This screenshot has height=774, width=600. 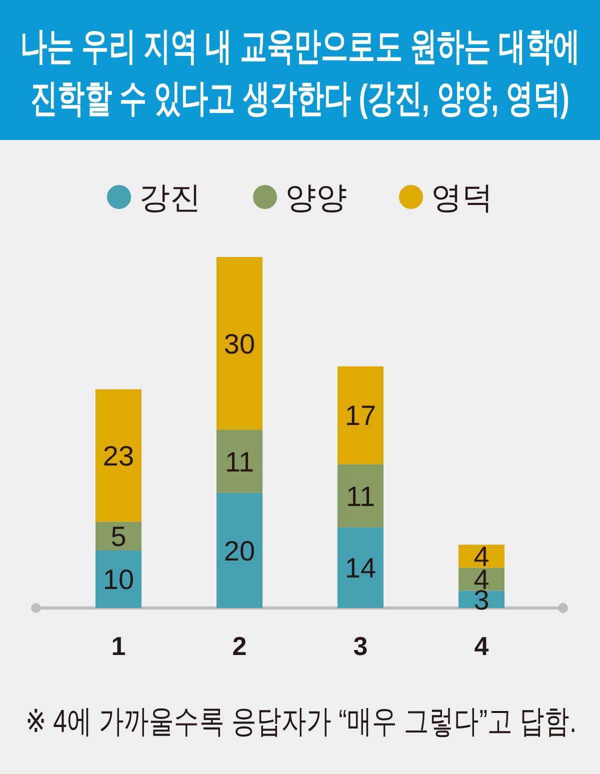 What do you see at coordinates (316, 197) in the screenshot?
I see `legend-label: 양양` at bounding box center [316, 197].